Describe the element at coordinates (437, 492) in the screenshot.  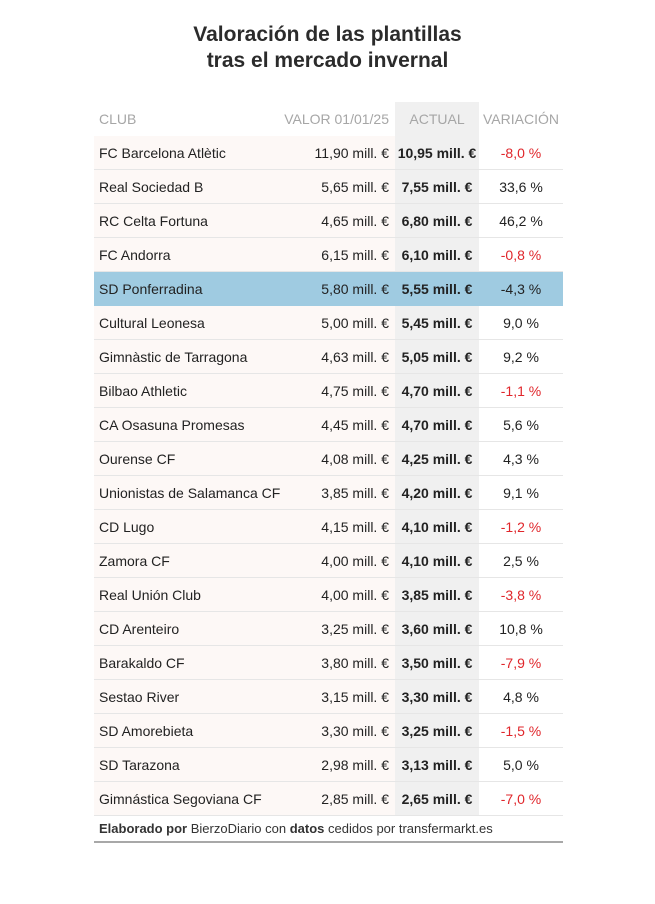
I see `actual-cell: 4,20 mill. €` at that location.